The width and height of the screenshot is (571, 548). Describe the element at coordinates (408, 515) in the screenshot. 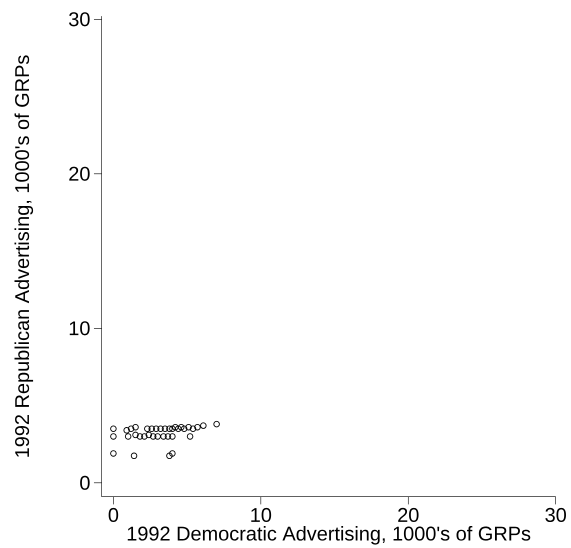

I see `x-tick-label: 20` at that location.